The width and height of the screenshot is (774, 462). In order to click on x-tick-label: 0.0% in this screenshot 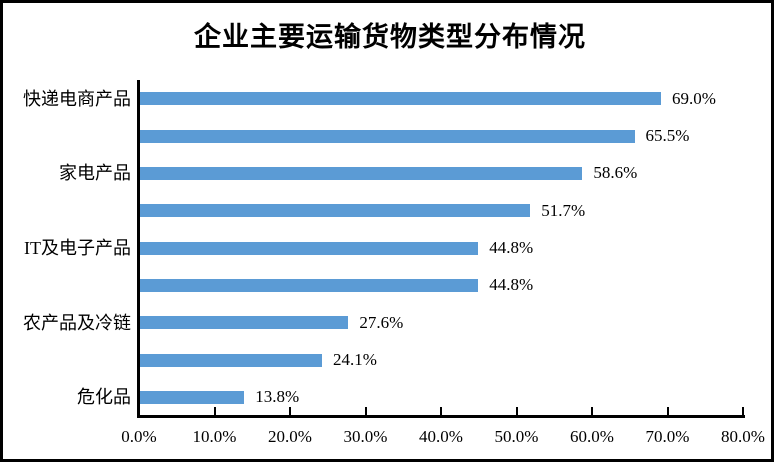, I will do `click(139, 436)`.